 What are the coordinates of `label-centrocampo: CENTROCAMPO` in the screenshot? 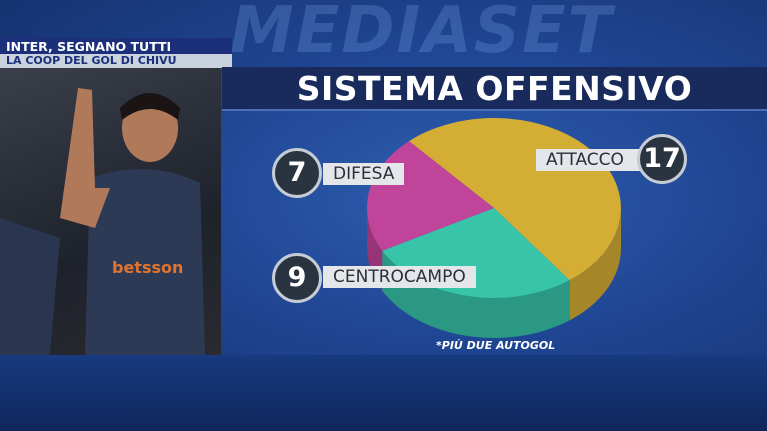 It's located at (399, 277).